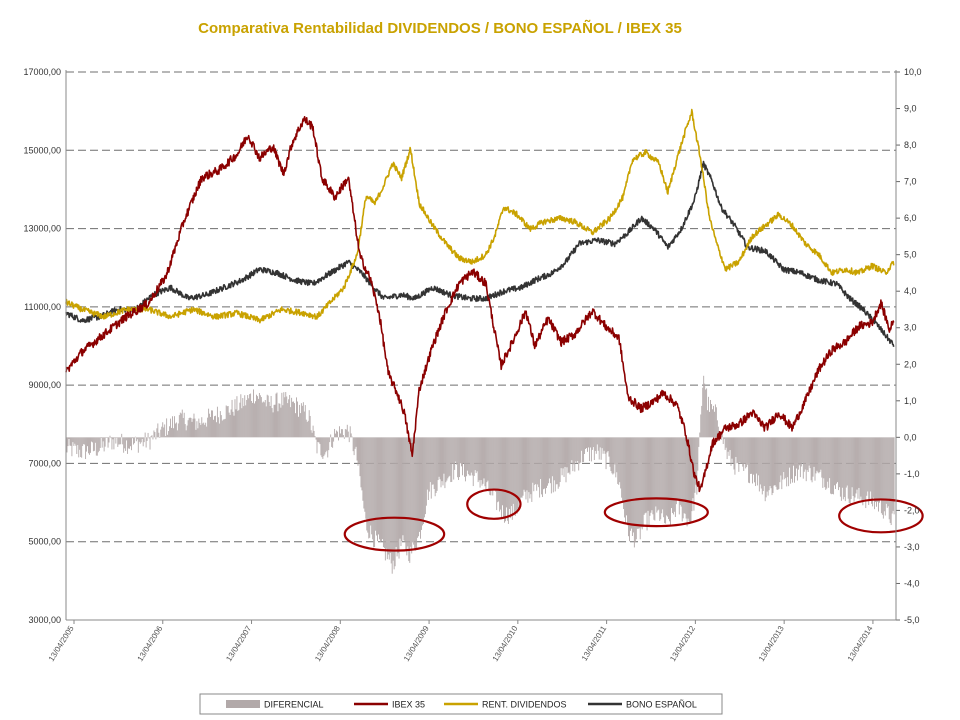 The image size is (960, 720). I want to click on y-left-tick-label: 11000,00, so click(42, 307).